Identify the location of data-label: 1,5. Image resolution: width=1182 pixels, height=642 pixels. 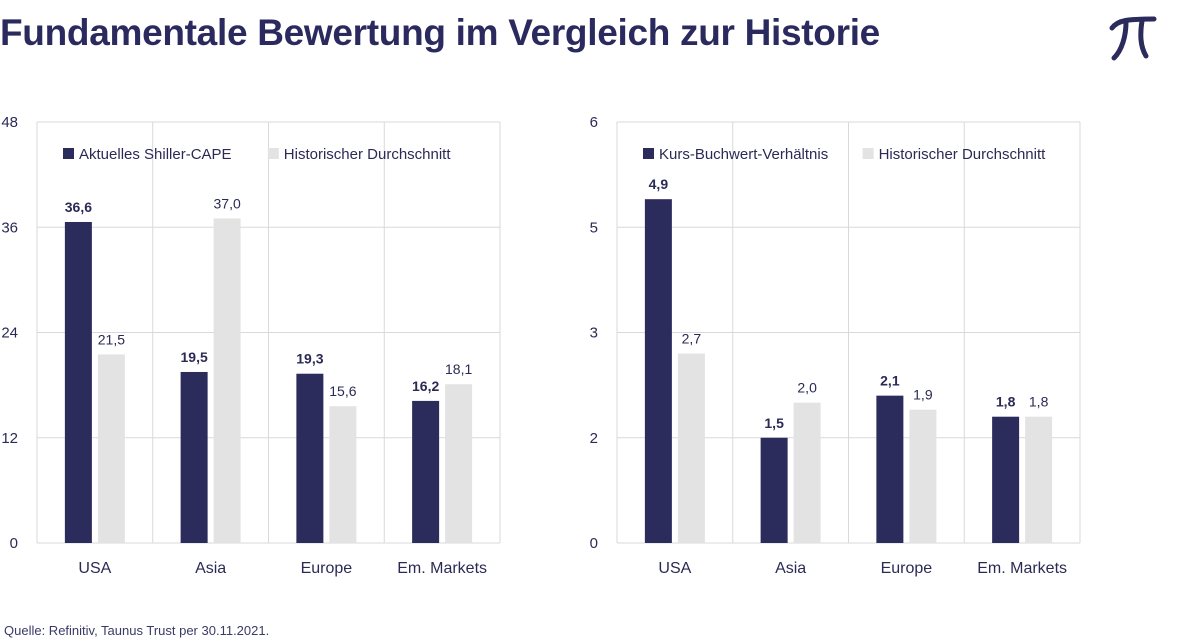
(774, 423).